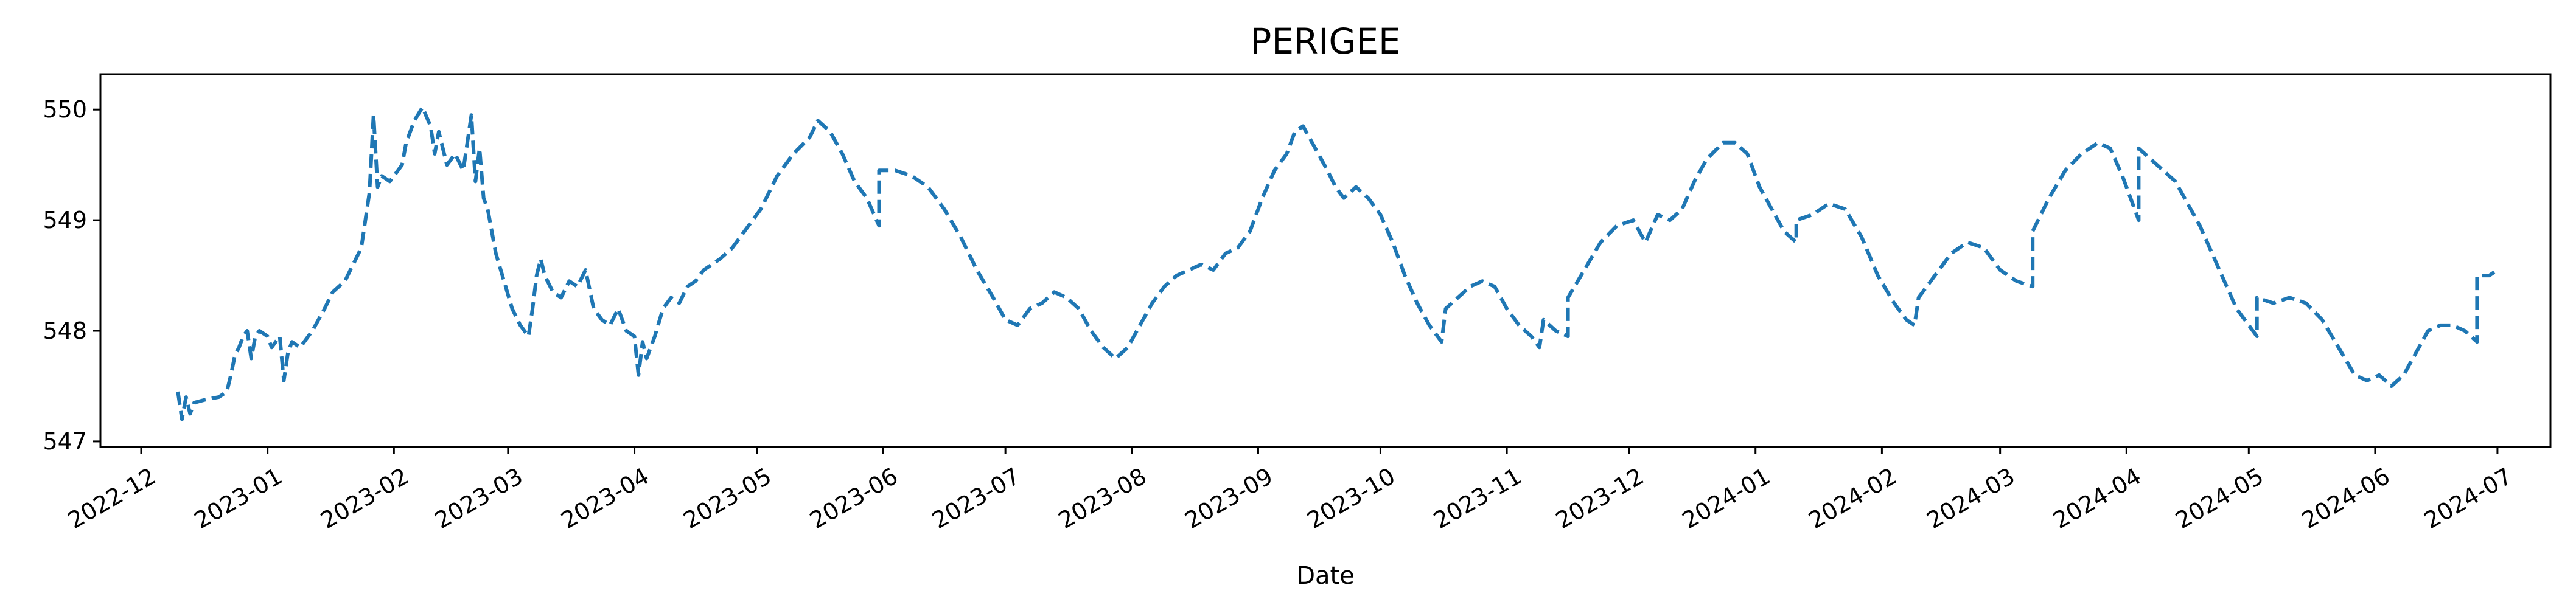  I want to click on y-tick-label: 547, so click(65, 441).